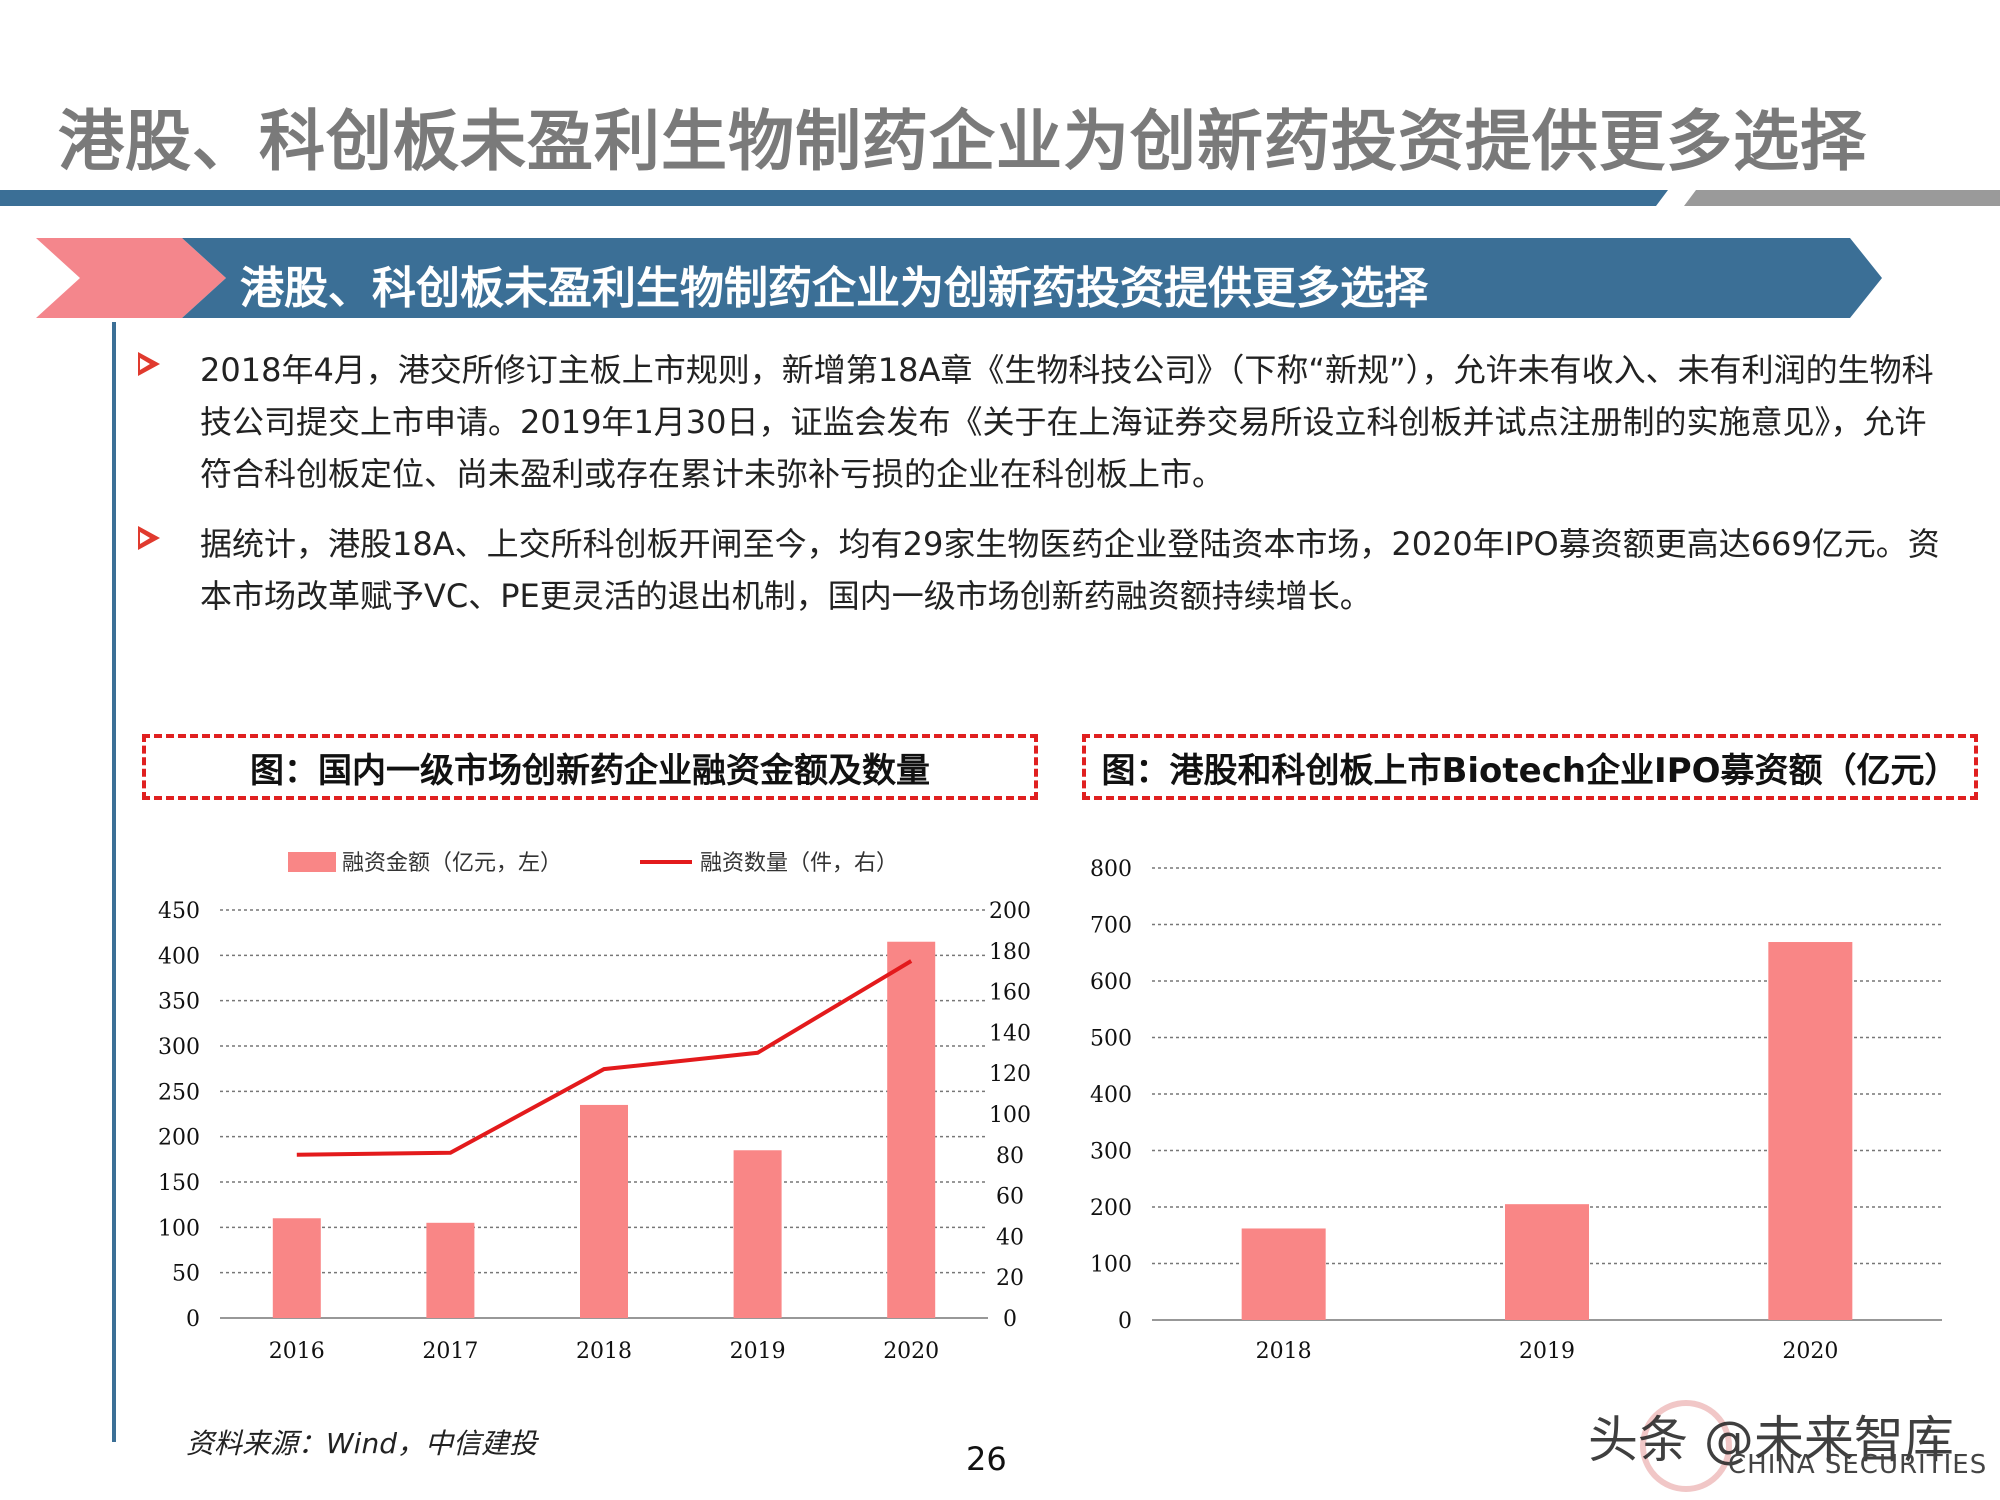  Describe the element at coordinates (834, 288) in the screenshot. I see `banner-title: 港股、科创板未盈利生物制药企业为创新药投资提供更多选择` at that location.